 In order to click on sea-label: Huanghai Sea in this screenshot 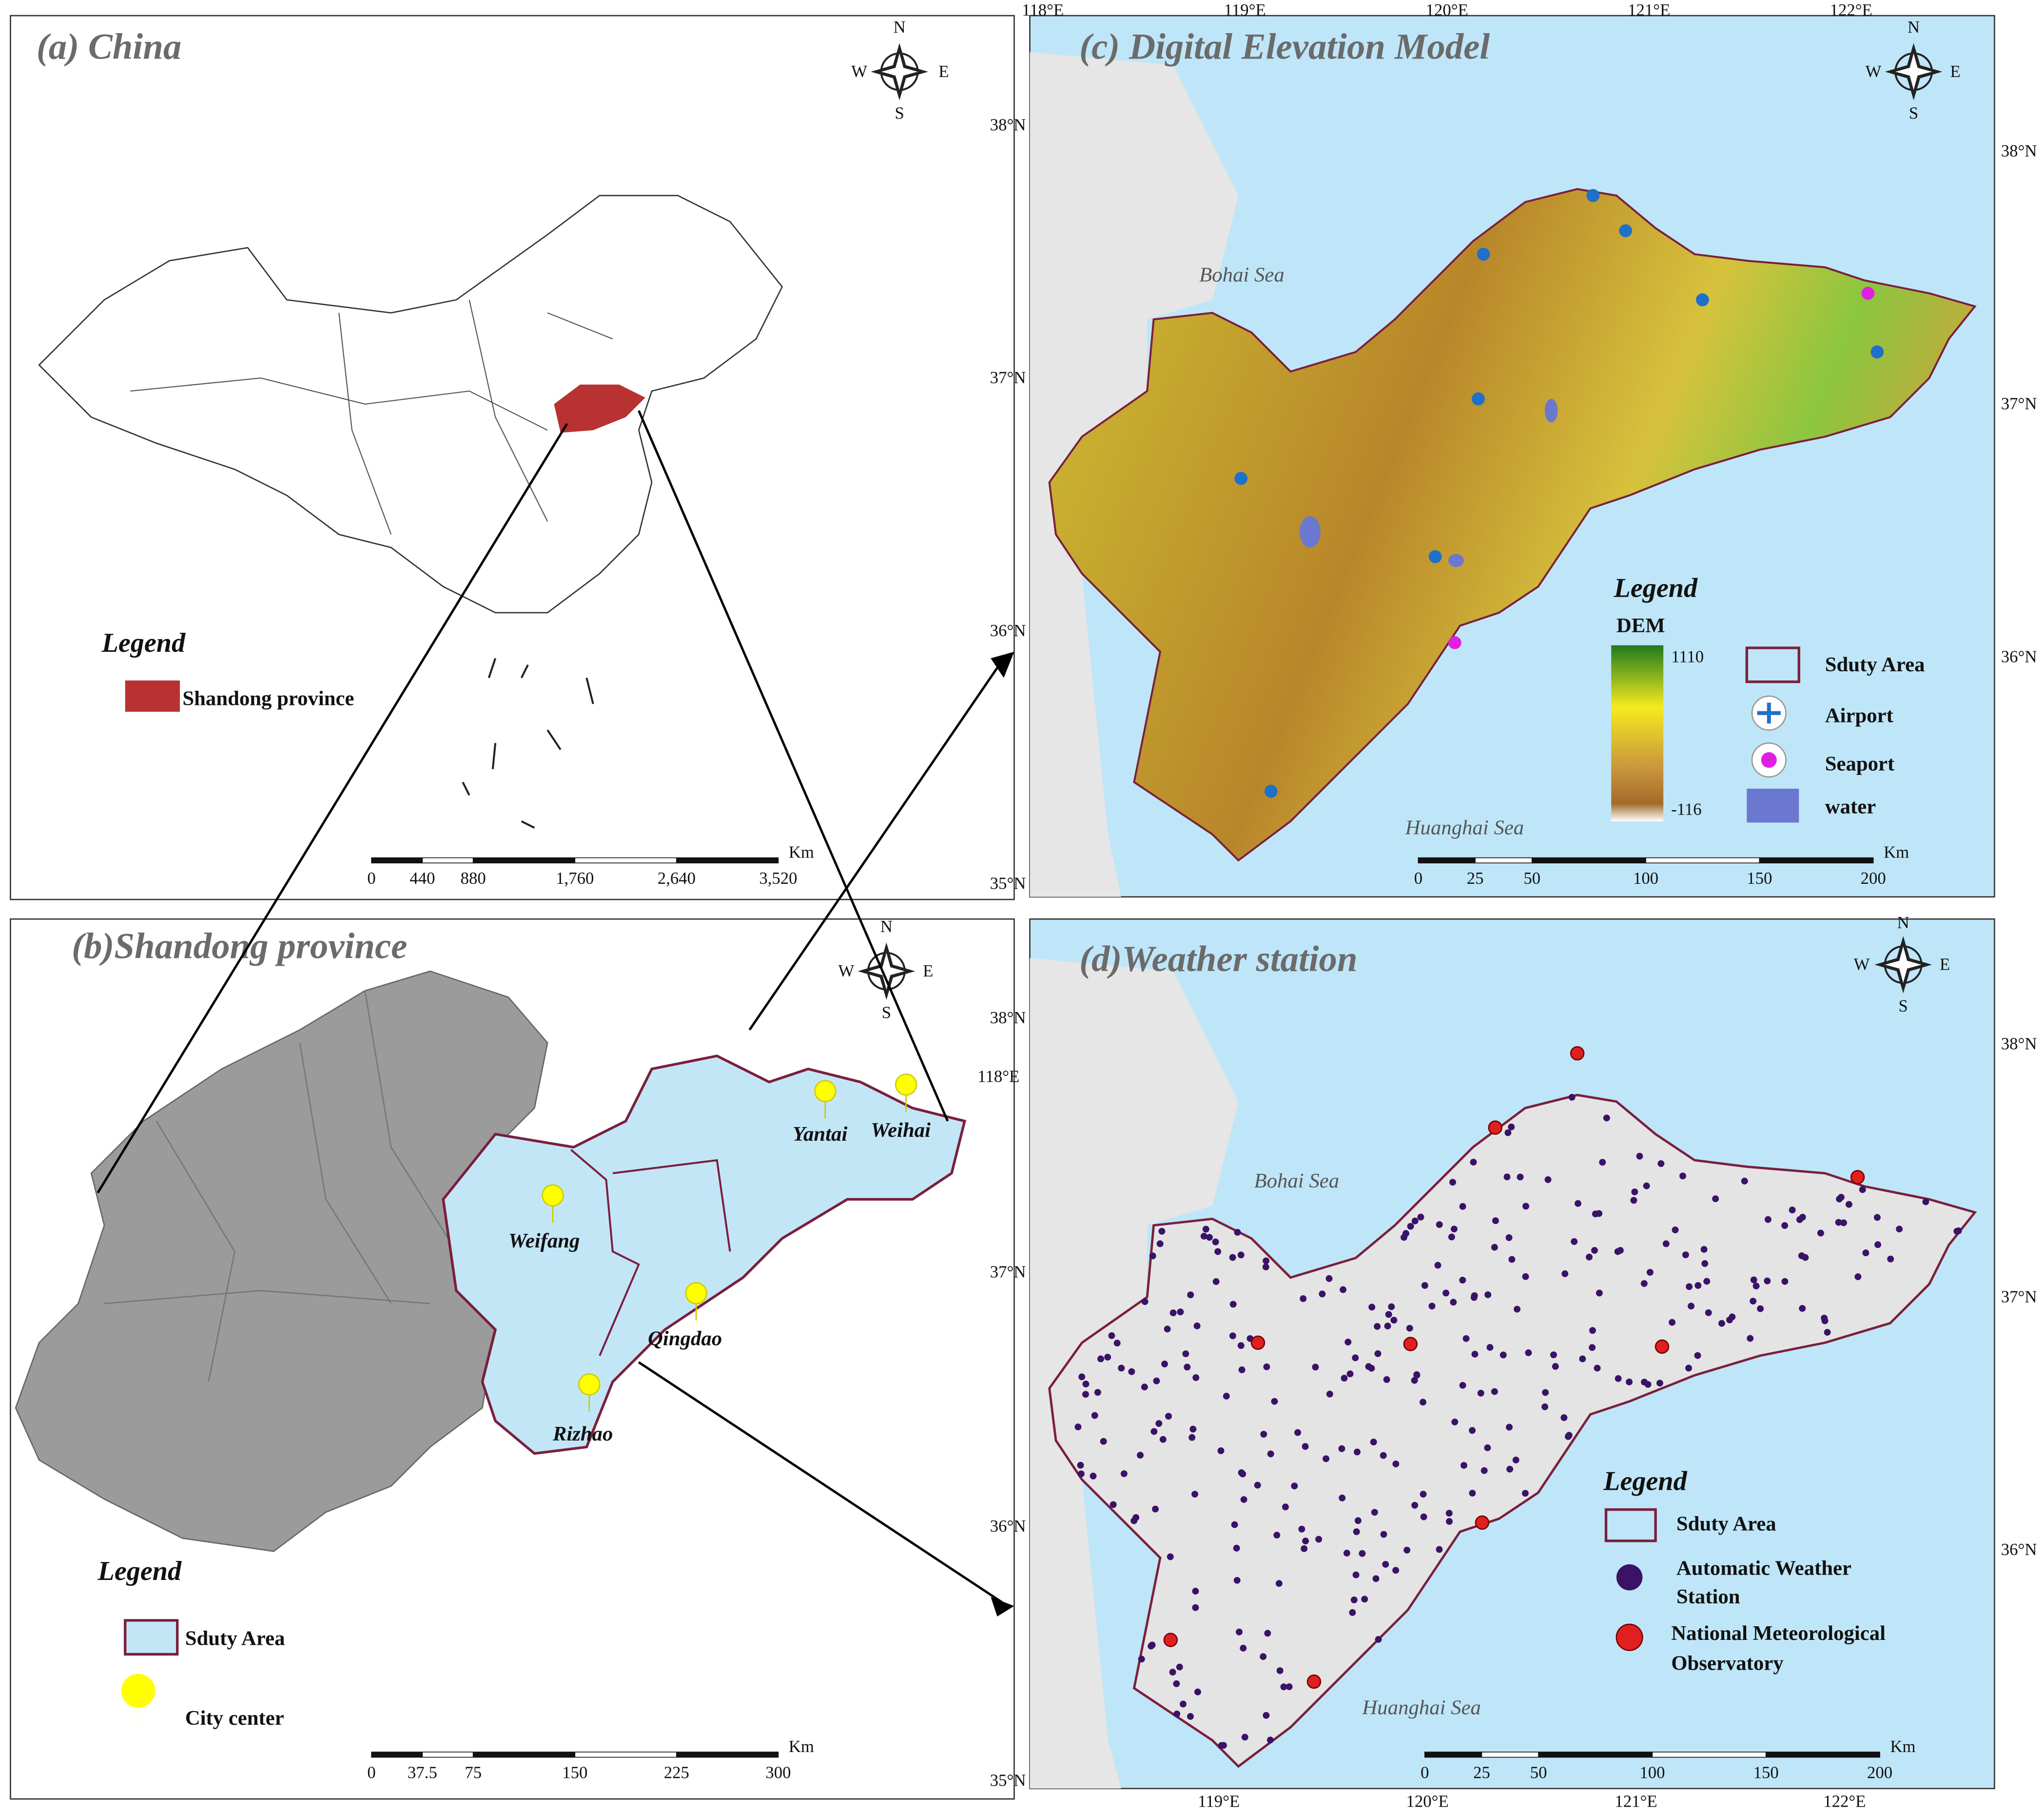, I will do `click(1421, 1707)`.